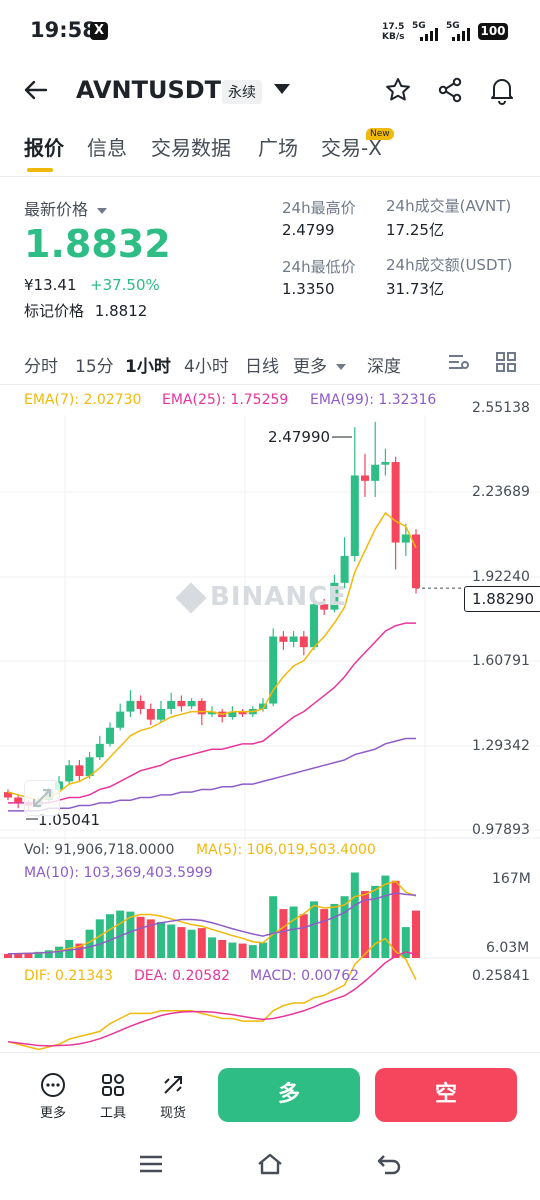 This screenshot has width=540, height=1200. What do you see at coordinates (107, 148) in the screenshot?
I see `tab-info: 信息` at bounding box center [107, 148].